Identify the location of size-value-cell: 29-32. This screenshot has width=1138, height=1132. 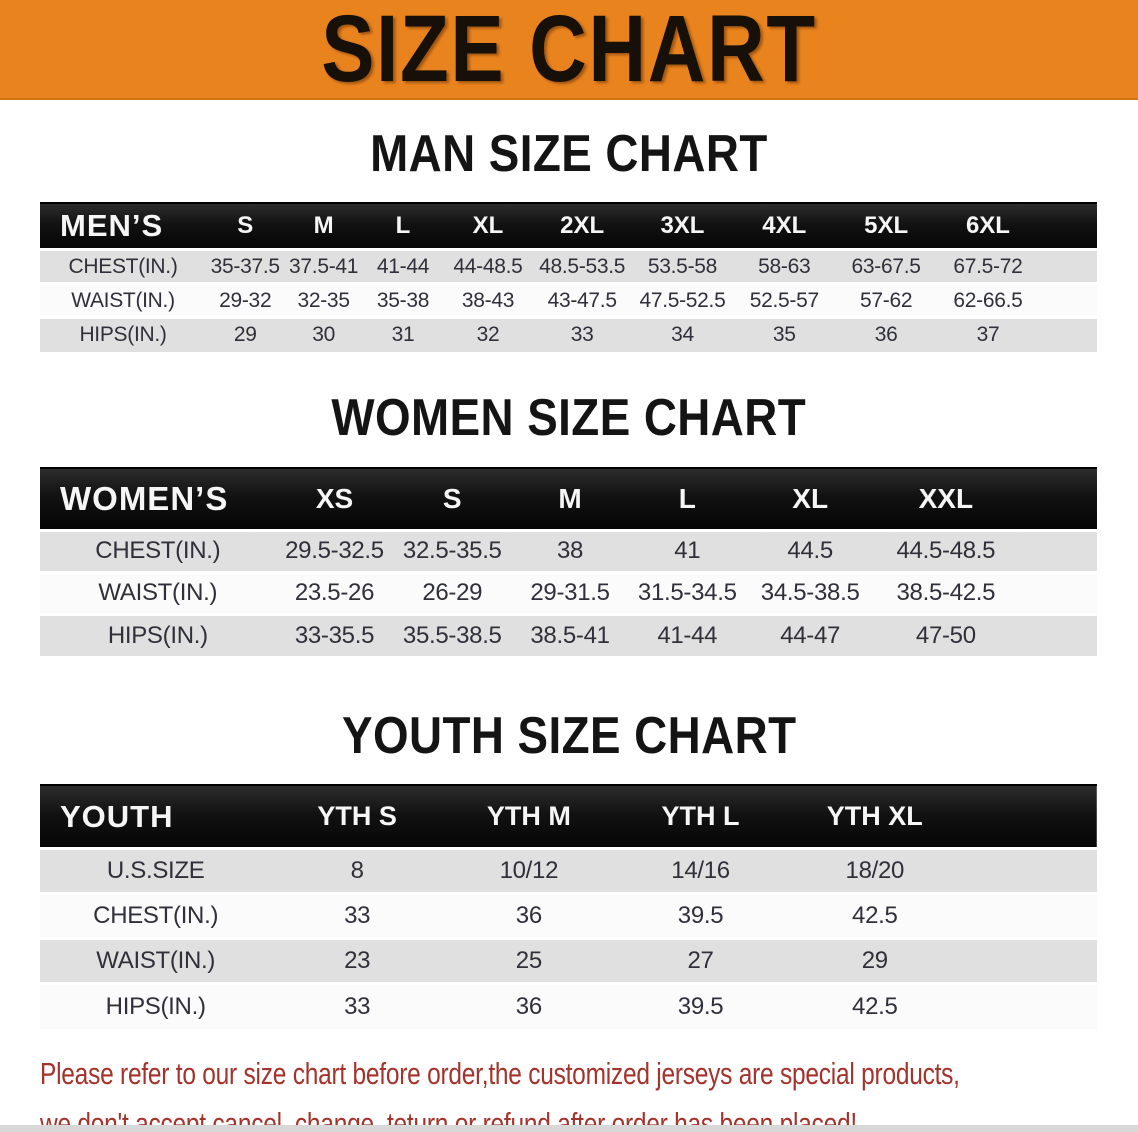
(245, 300).